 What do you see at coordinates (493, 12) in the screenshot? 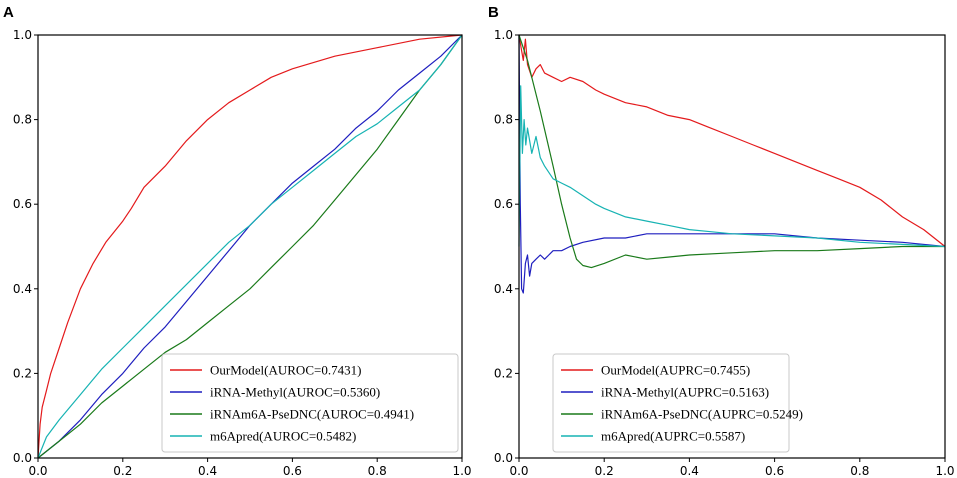
I see `panel-letter: B` at bounding box center [493, 12].